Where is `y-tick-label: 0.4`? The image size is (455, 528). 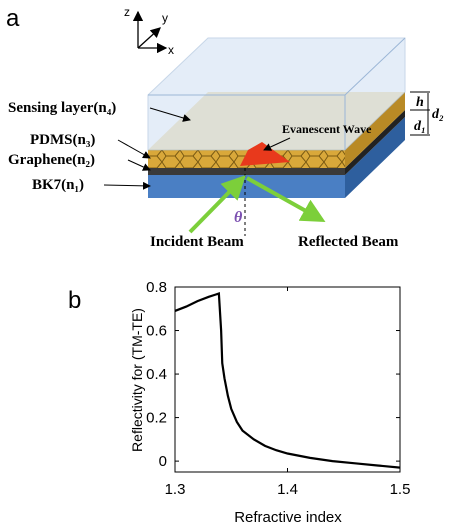
y-tick-label: 0.4 is located at coordinates (156, 374).